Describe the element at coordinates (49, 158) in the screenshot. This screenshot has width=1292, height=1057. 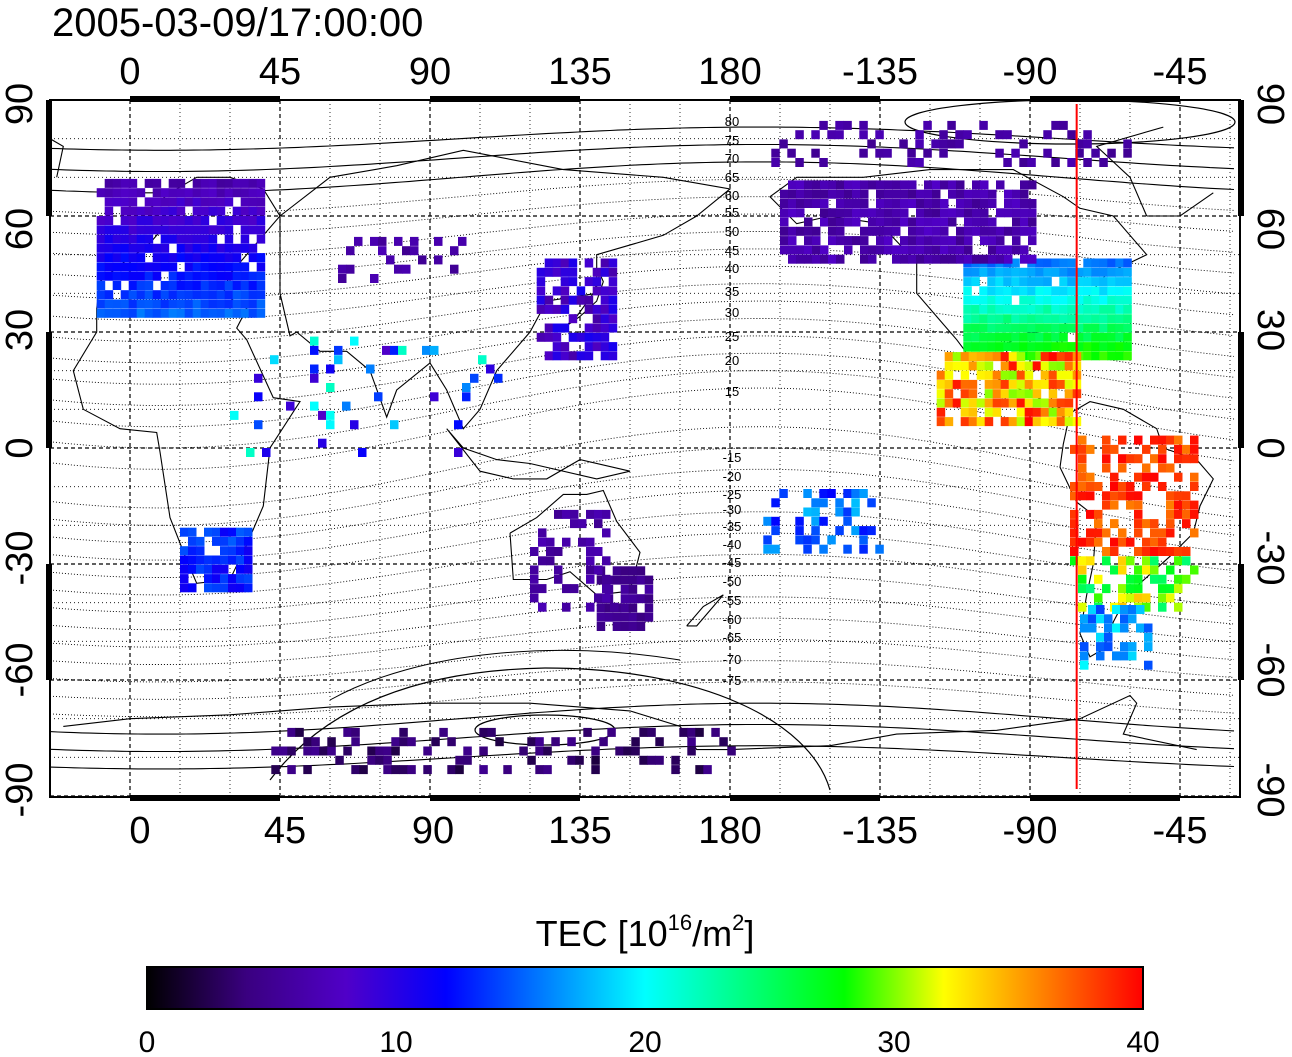
I see `frame-tick-bar` at that location.